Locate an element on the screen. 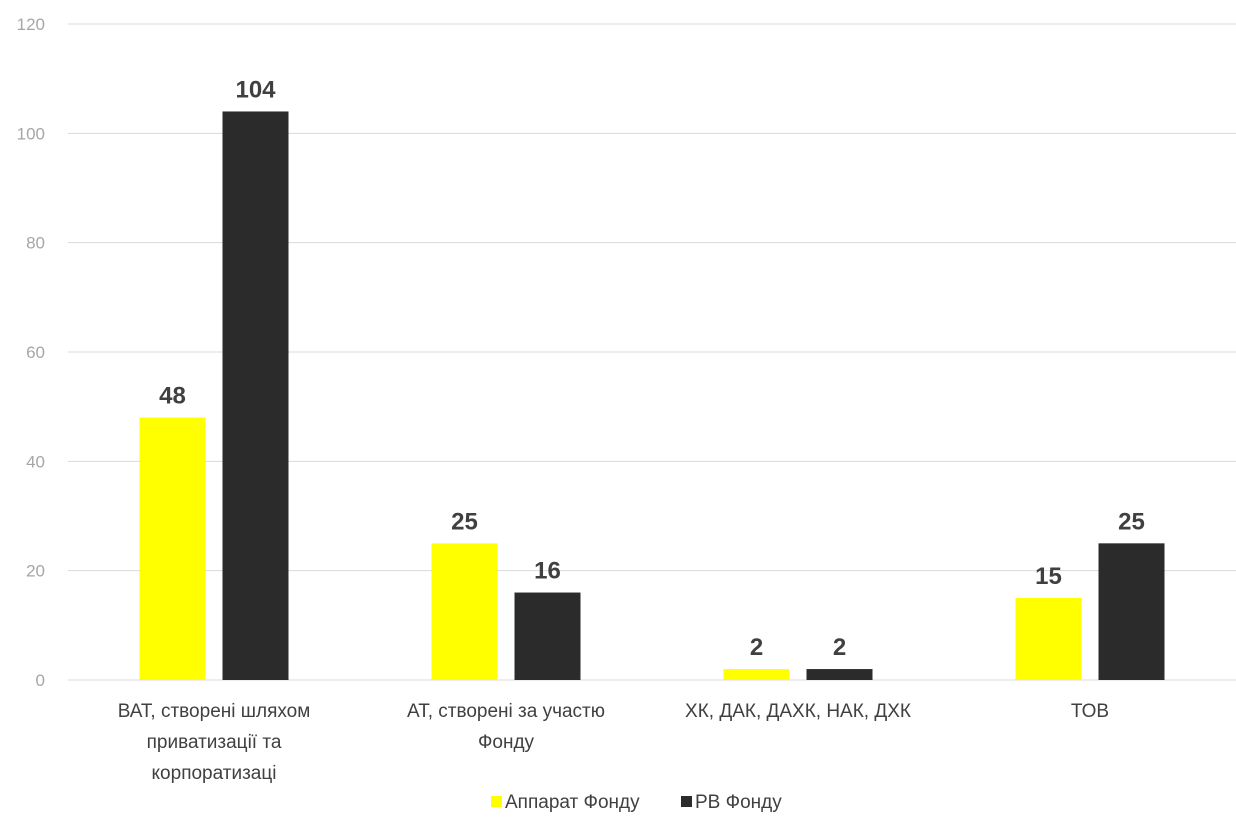  legend-swatch-apparat is located at coordinates (496, 801).